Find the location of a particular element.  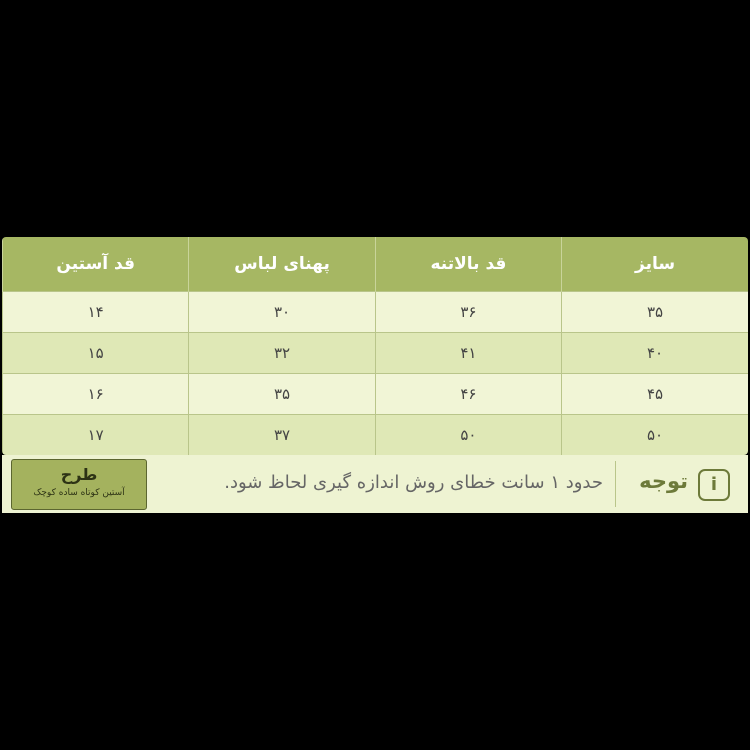

table-cell: ۱۷ is located at coordinates (95, 434).